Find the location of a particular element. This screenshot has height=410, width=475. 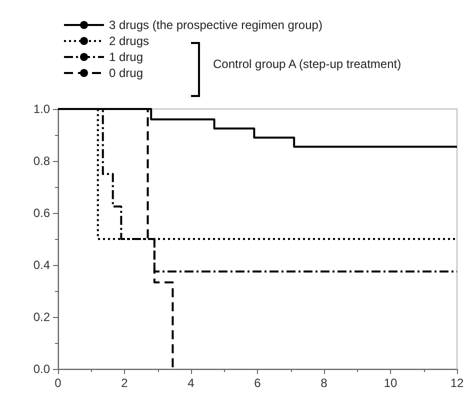

y-tick-label: 0.0 is located at coordinates (41, 369).